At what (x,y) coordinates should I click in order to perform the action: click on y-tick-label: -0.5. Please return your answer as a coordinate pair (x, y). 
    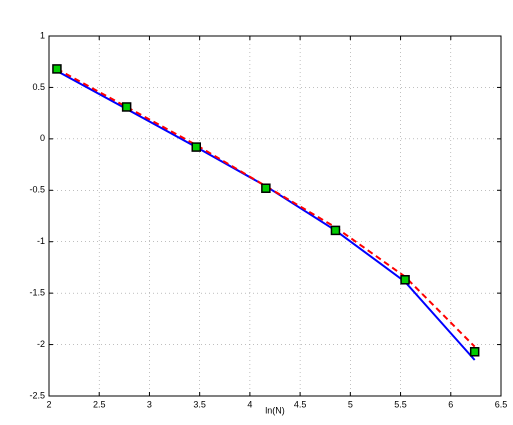
    Looking at the image, I should click on (37, 190).